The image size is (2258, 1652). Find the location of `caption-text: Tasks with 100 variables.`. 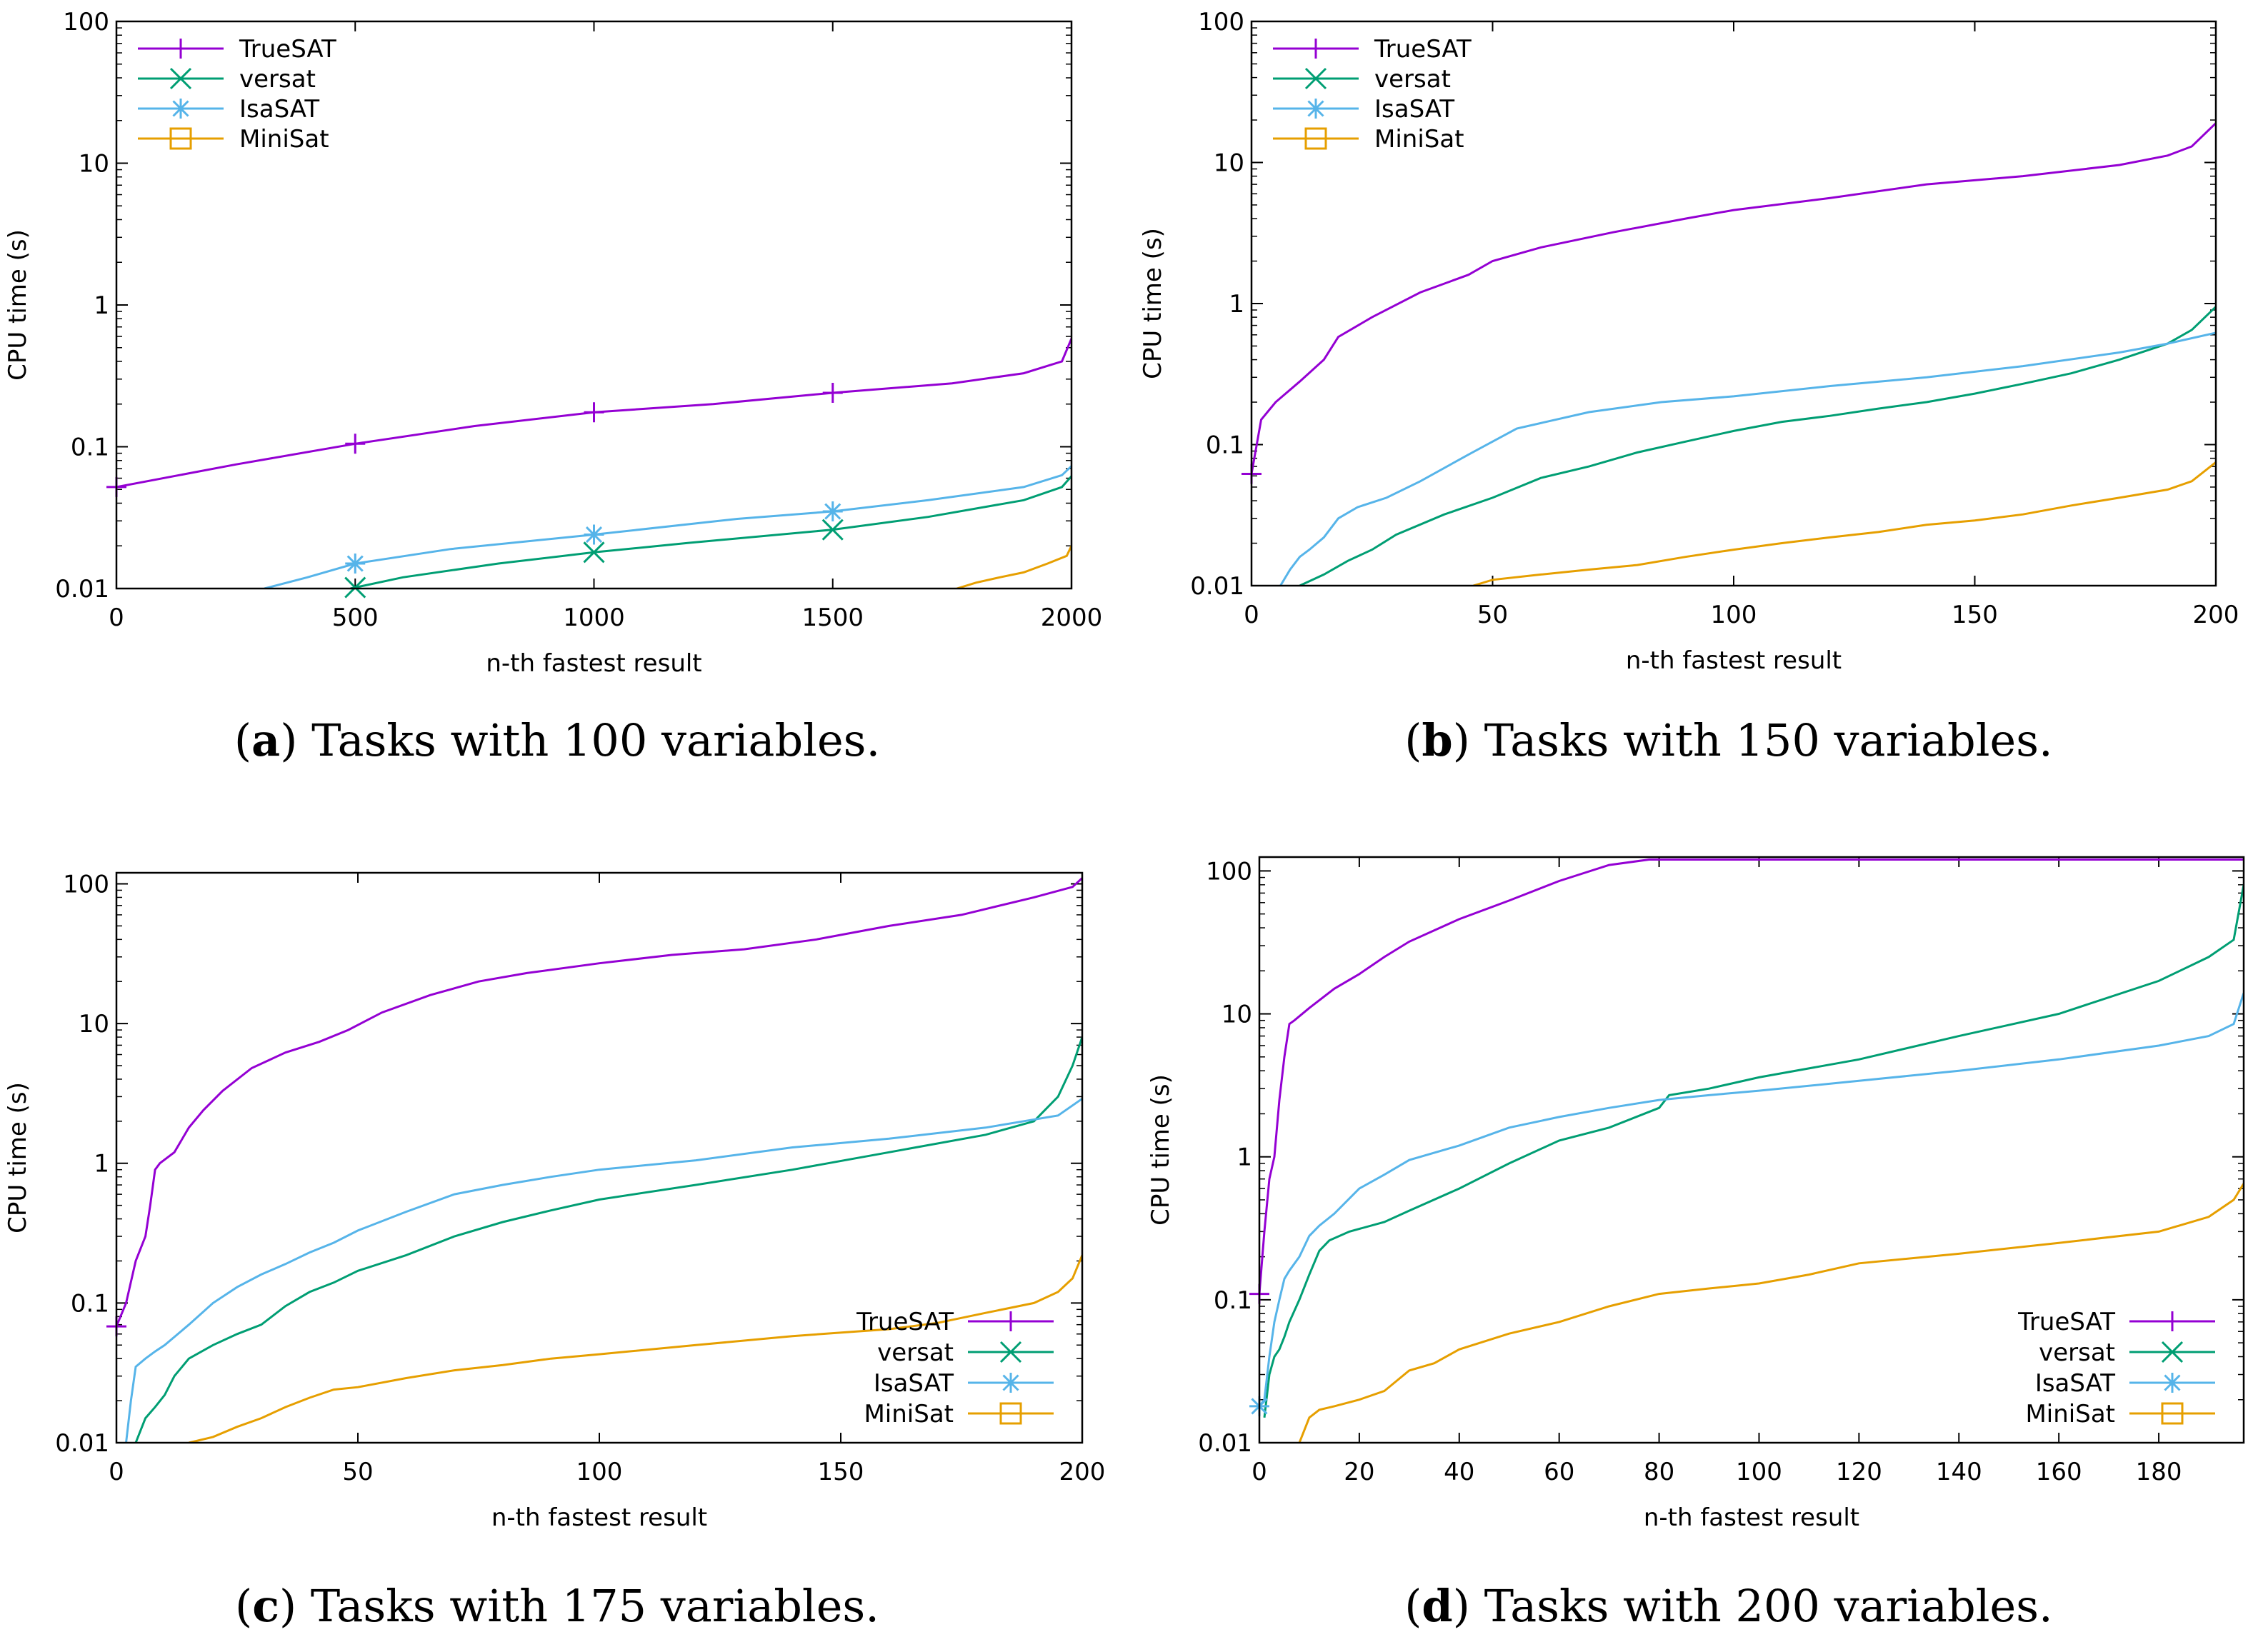

caption-text: Tasks with 100 variables. is located at coordinates (595, 740).